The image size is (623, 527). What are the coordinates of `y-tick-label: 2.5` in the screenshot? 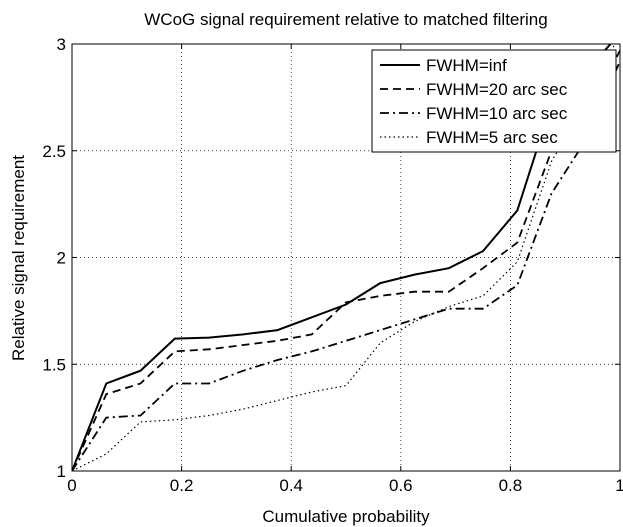 It's located at (54, 151).